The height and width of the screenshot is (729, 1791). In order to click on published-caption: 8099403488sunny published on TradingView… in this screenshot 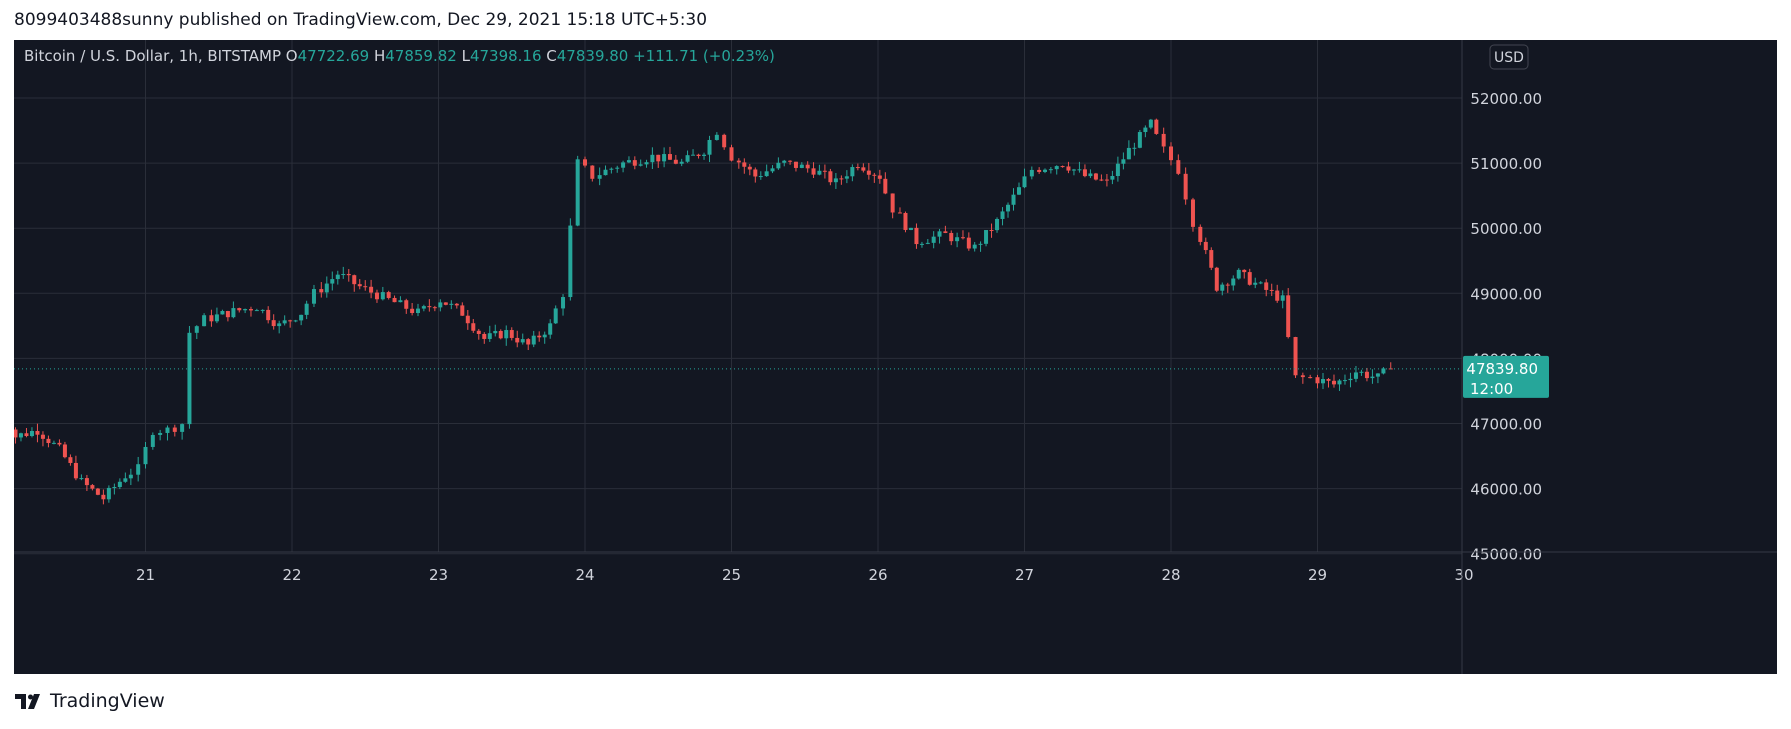, I will do `click(361, 20)`.